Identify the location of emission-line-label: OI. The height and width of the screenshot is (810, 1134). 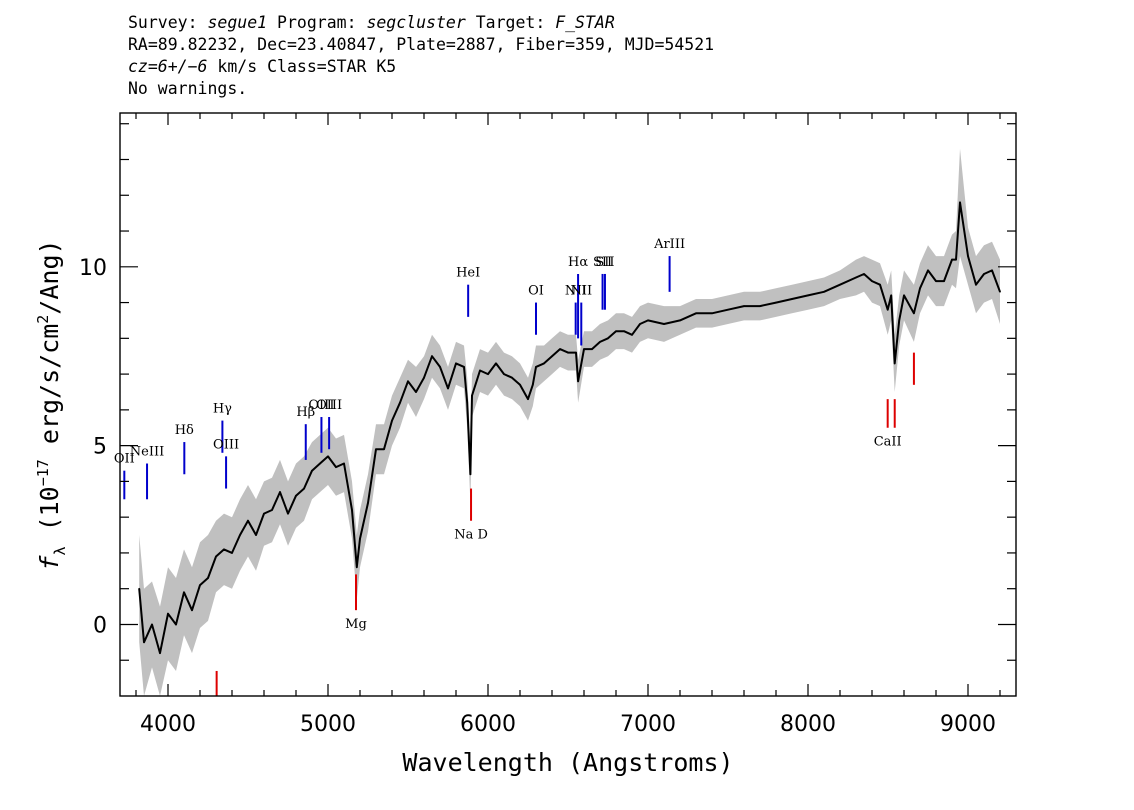
(536, 291).